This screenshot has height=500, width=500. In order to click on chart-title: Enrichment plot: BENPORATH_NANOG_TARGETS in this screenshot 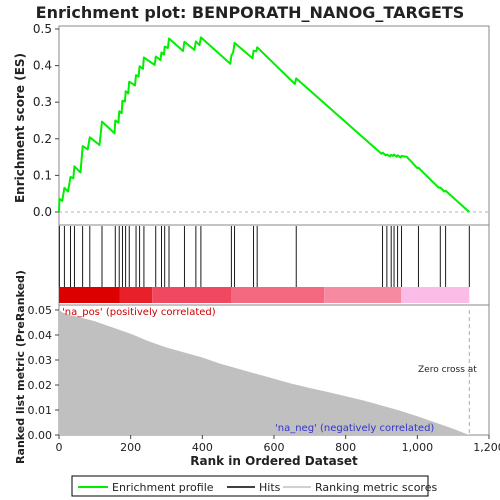, I will do `click(250, 12)`.